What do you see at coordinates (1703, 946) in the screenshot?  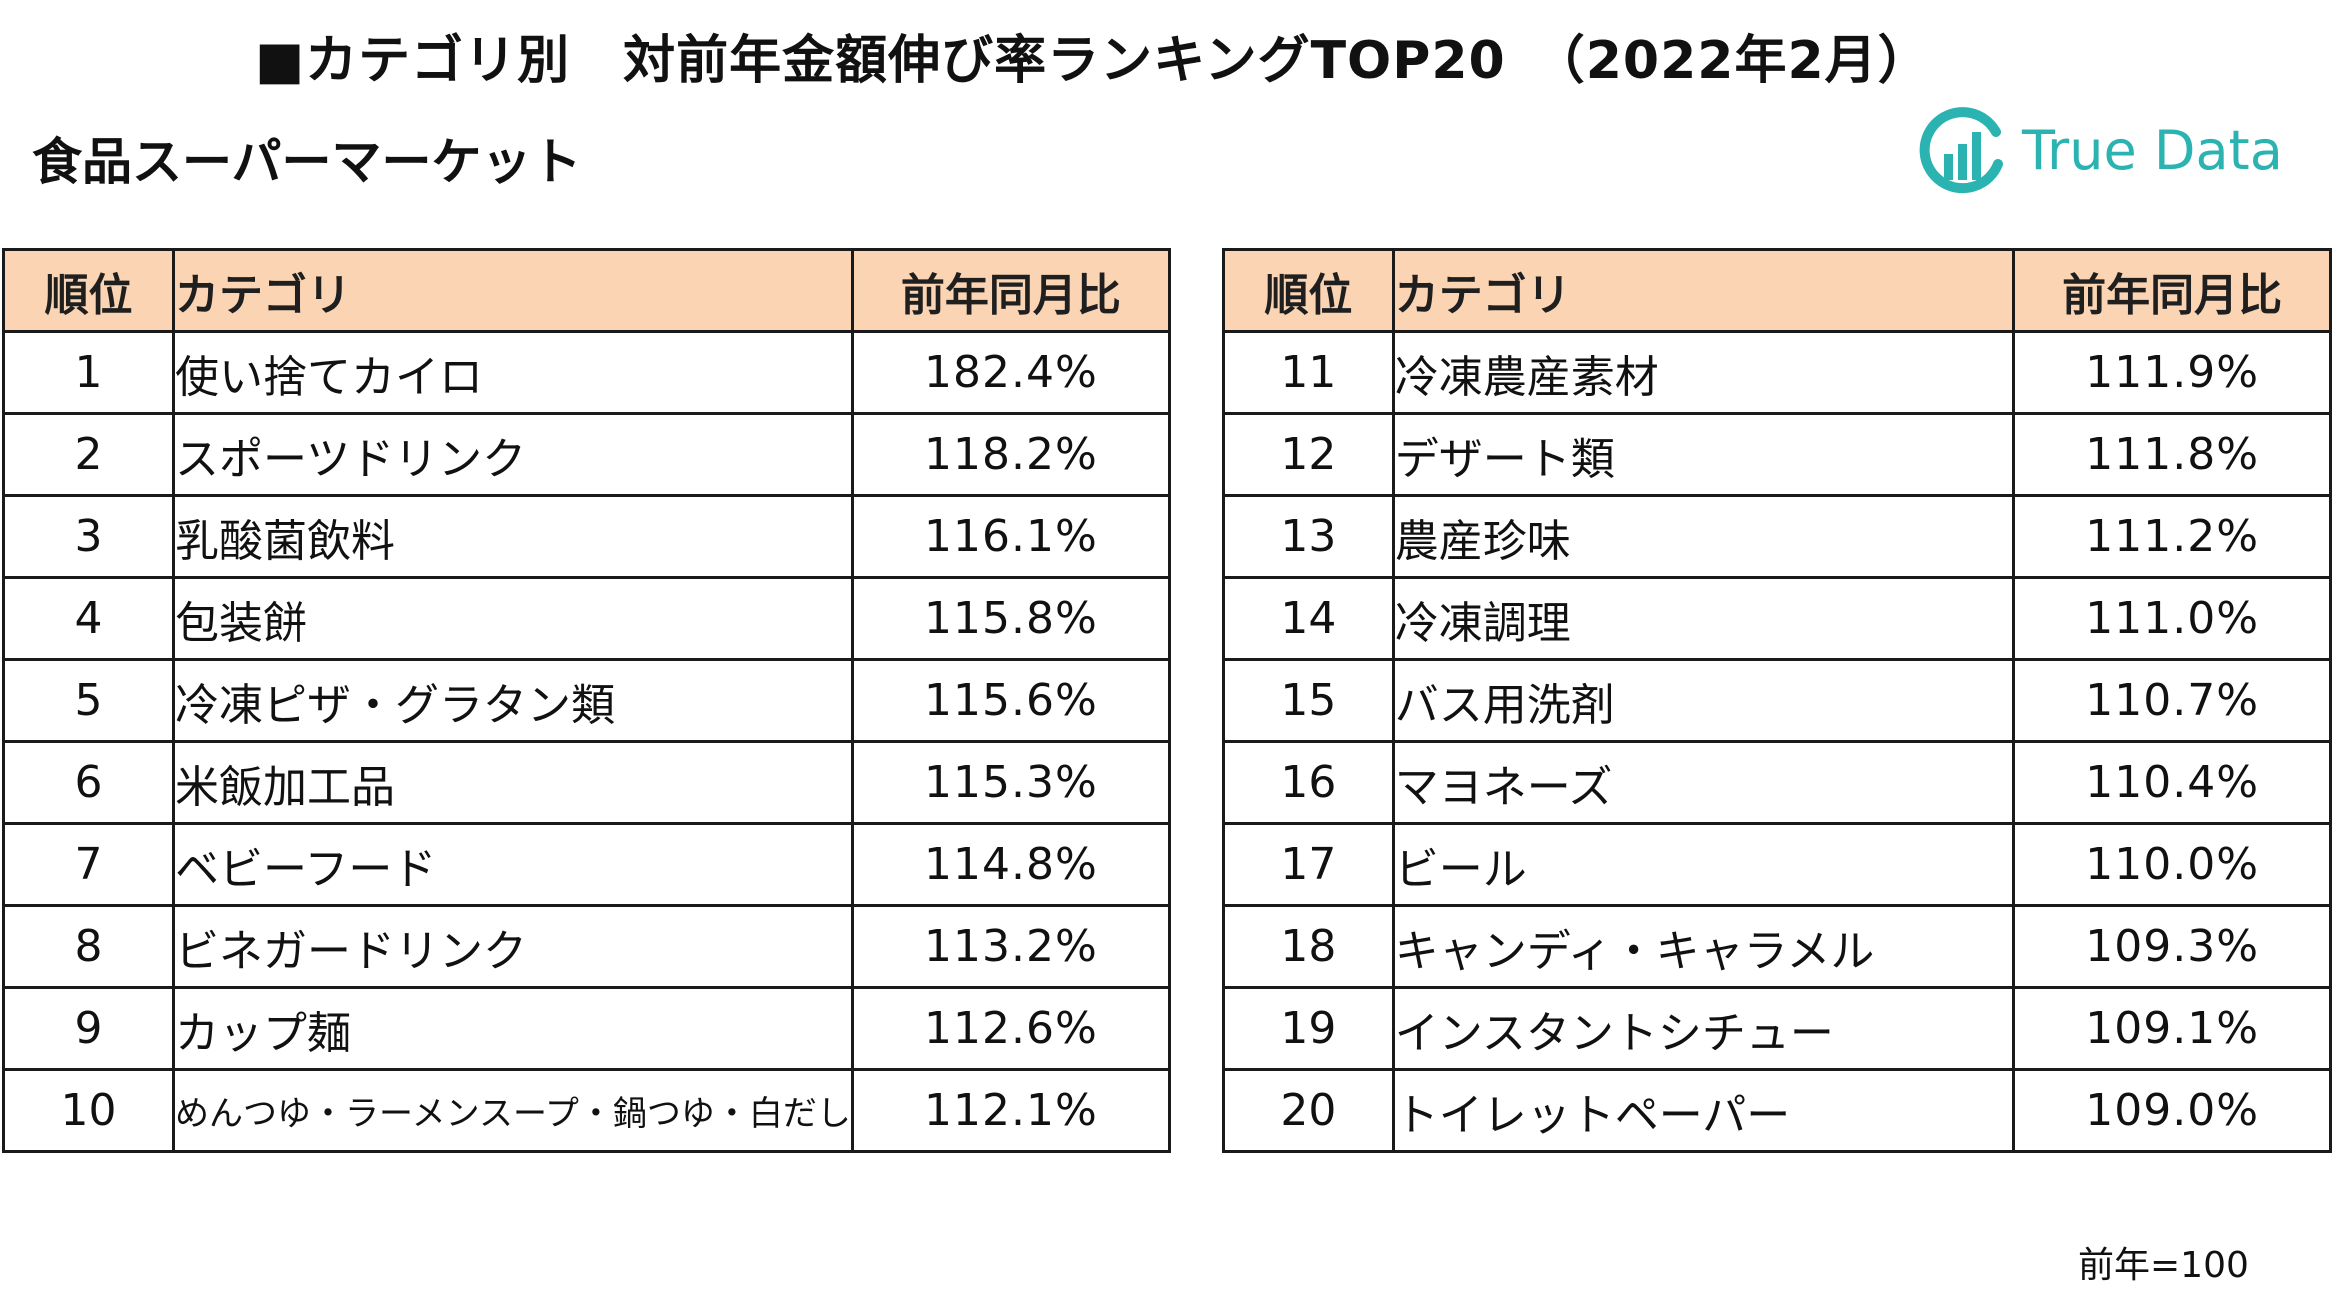 I see `category-cell: キャンディ・キャラメル` at bounding box center [1703, 946].